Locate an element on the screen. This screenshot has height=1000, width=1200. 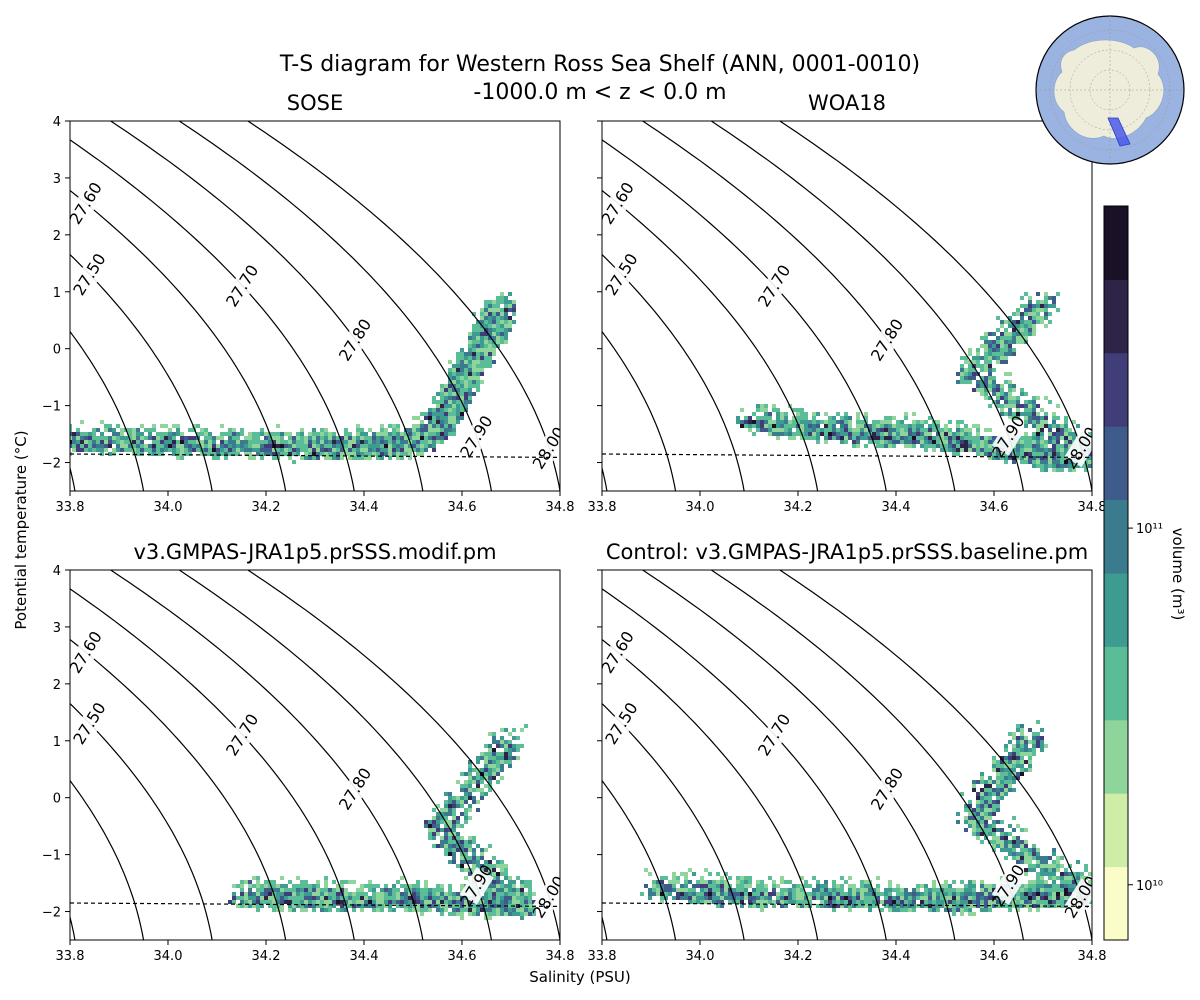
contour-label: 27.70 is located at coordinates (242, 285).